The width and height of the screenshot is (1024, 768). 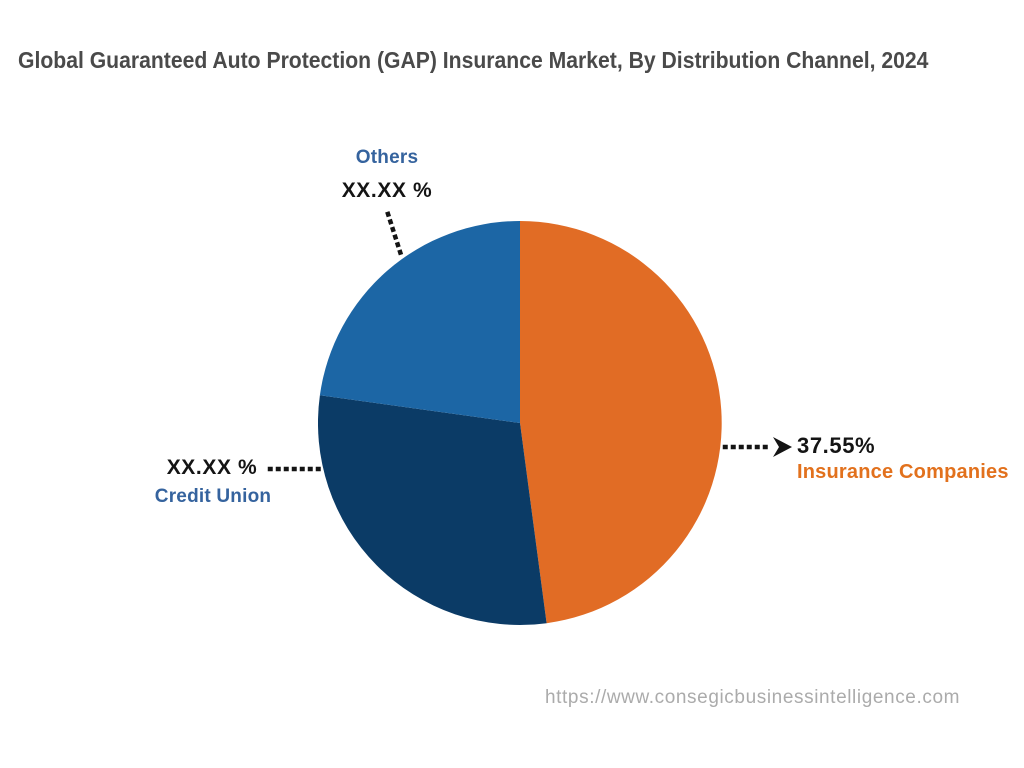 What do you see at coordinates (836, 445) in the screenshot?
I see `slice-value-insurance-companies: 37.55%` at bounding box center [836, 445].